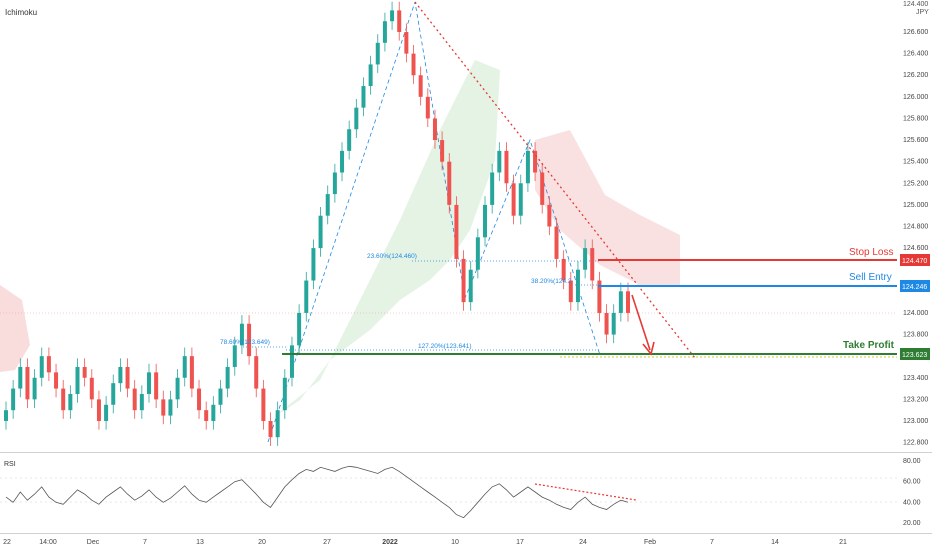 The height and width of the screenshot is (550, 932). Describe the element at coordinates (914, 261) in the screenshot. I see `stop-loss-price: 124.470` at that location.